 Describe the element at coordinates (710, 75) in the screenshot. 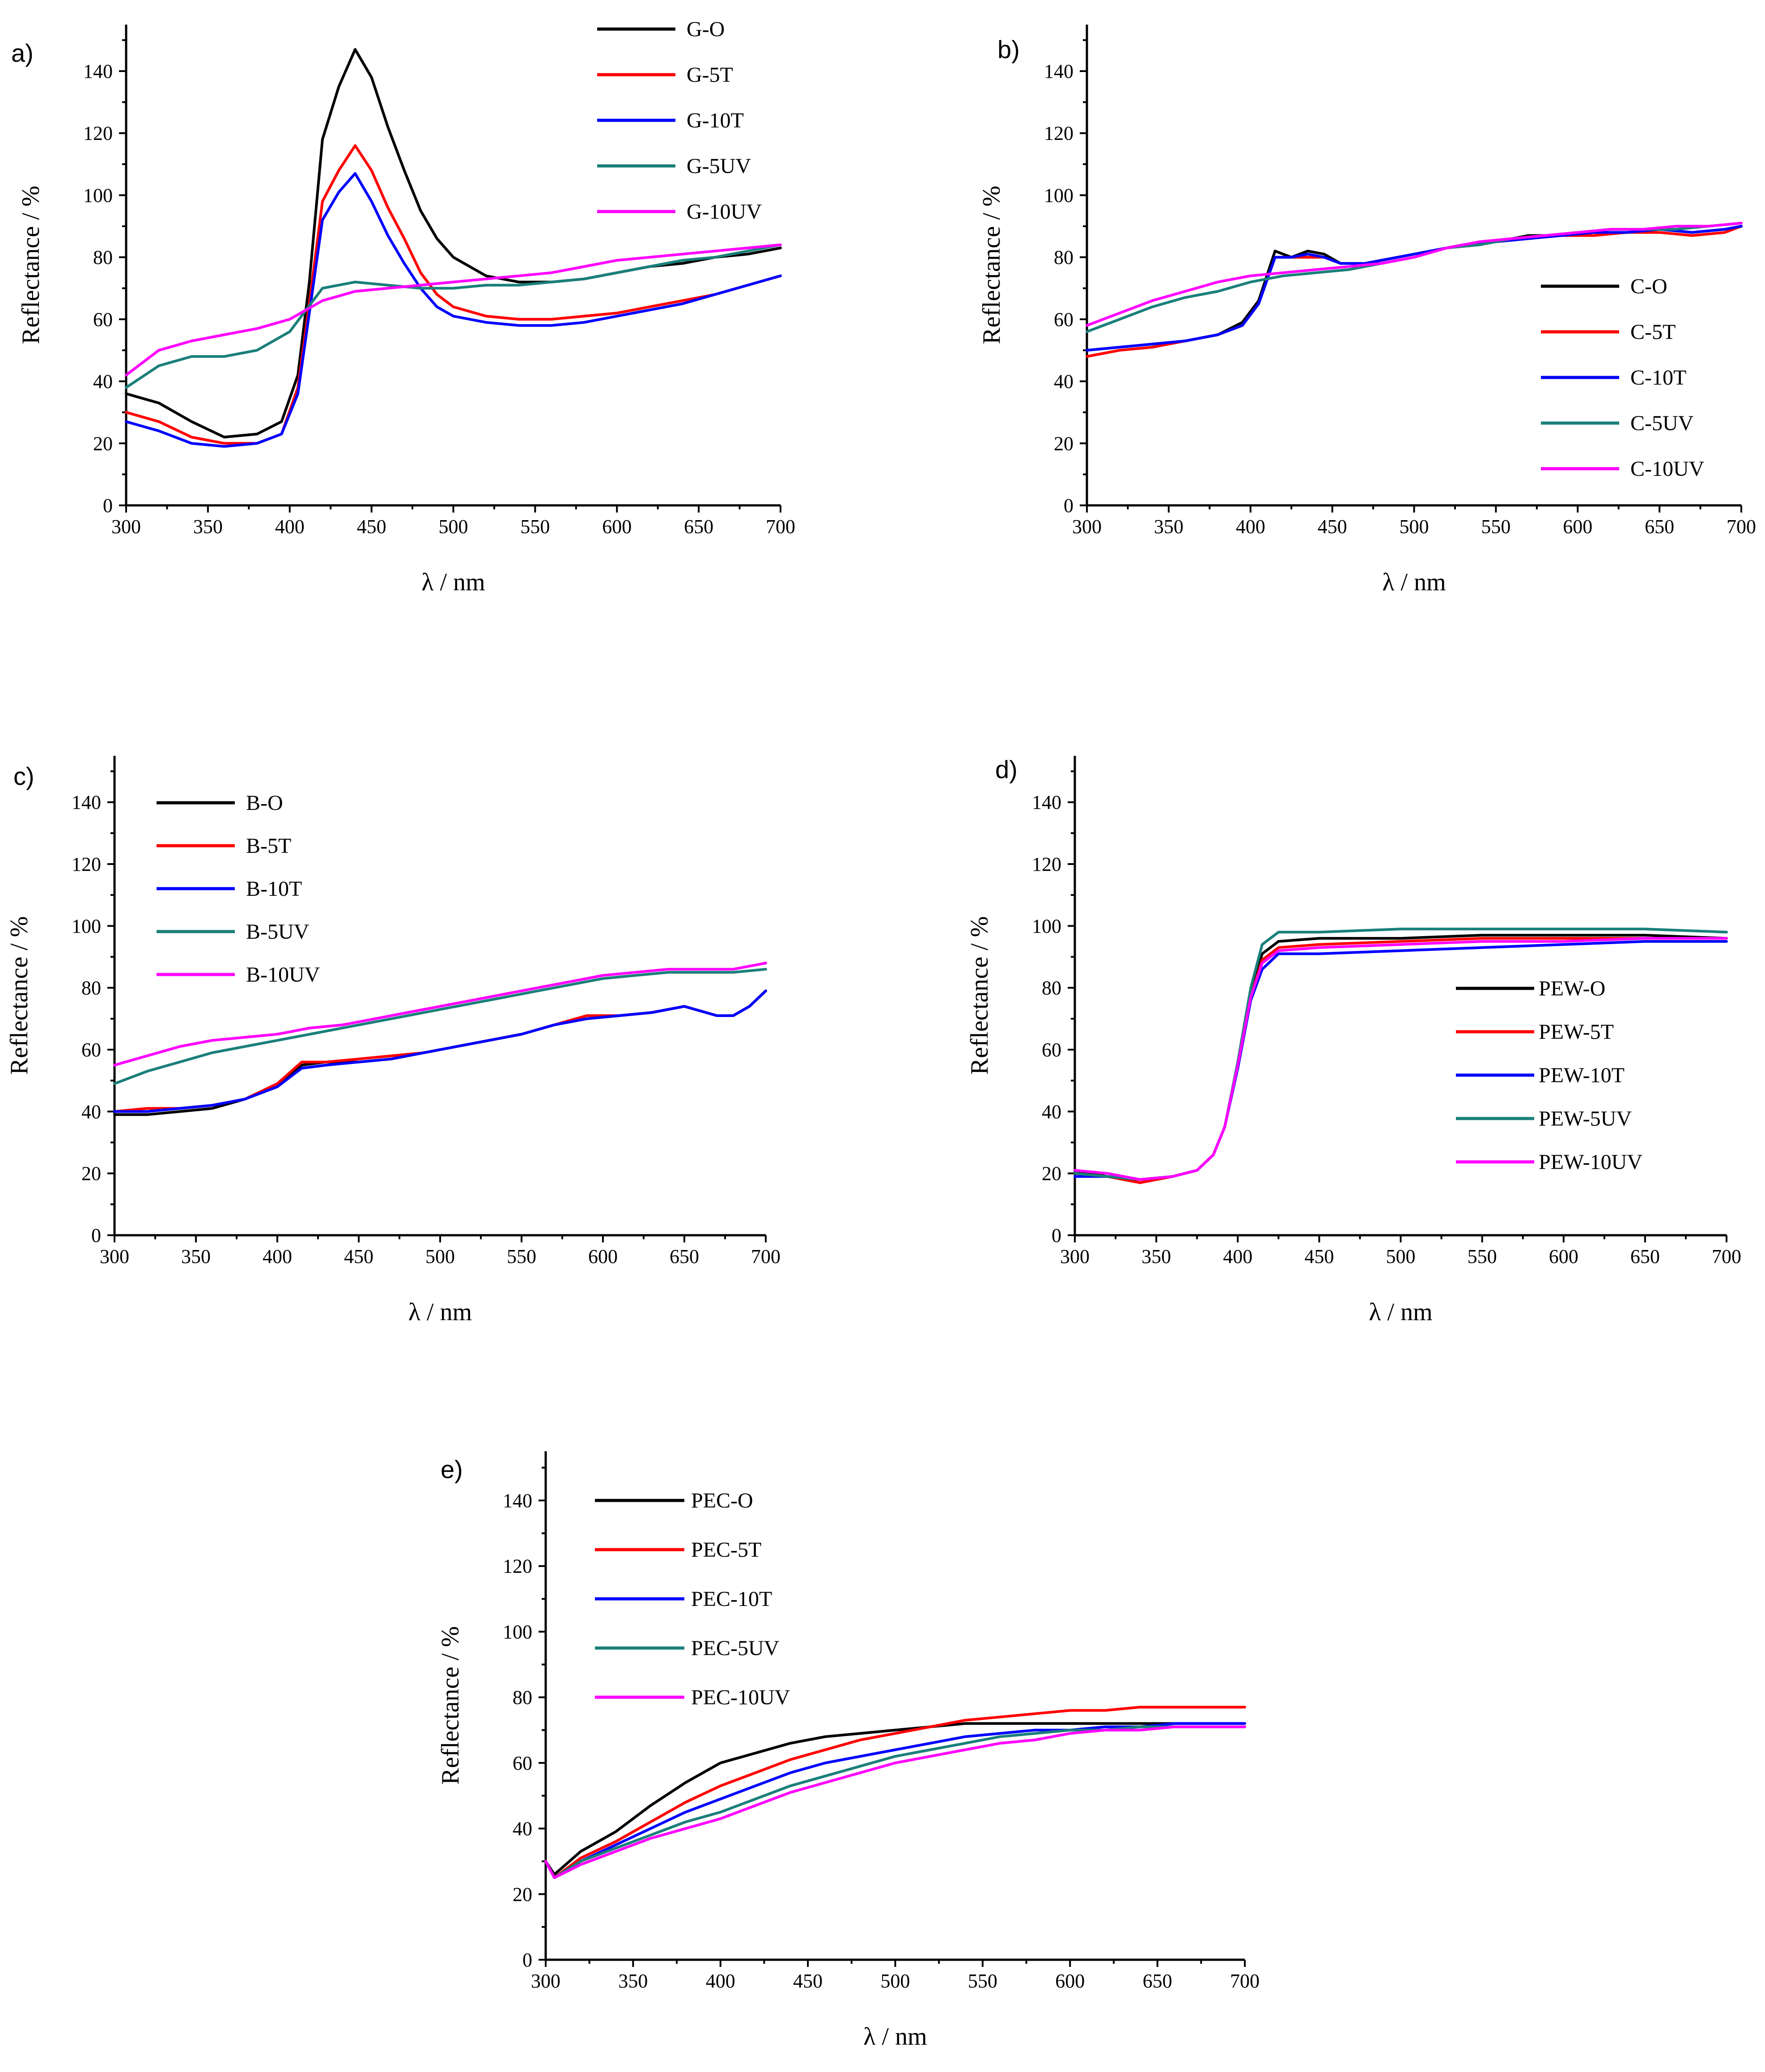

I see `legend-label: G-5T` at that location.